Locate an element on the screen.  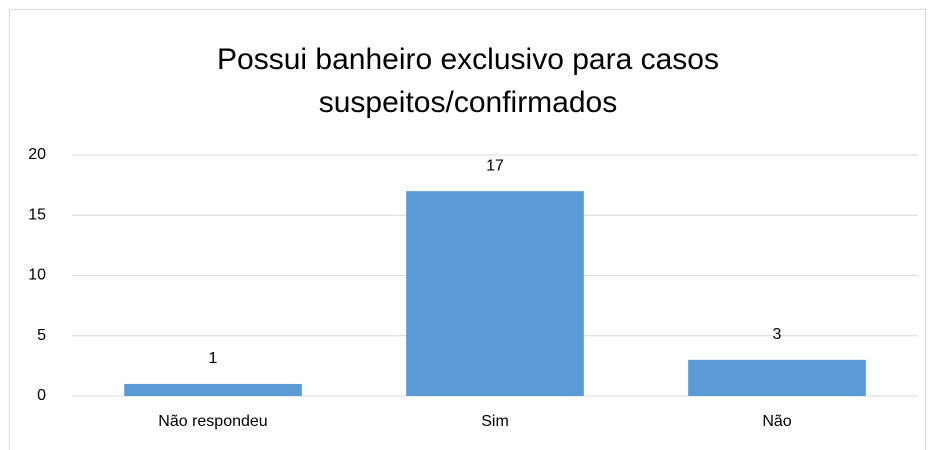
x-tick-label: Sim is located at coordinates (495, 421).